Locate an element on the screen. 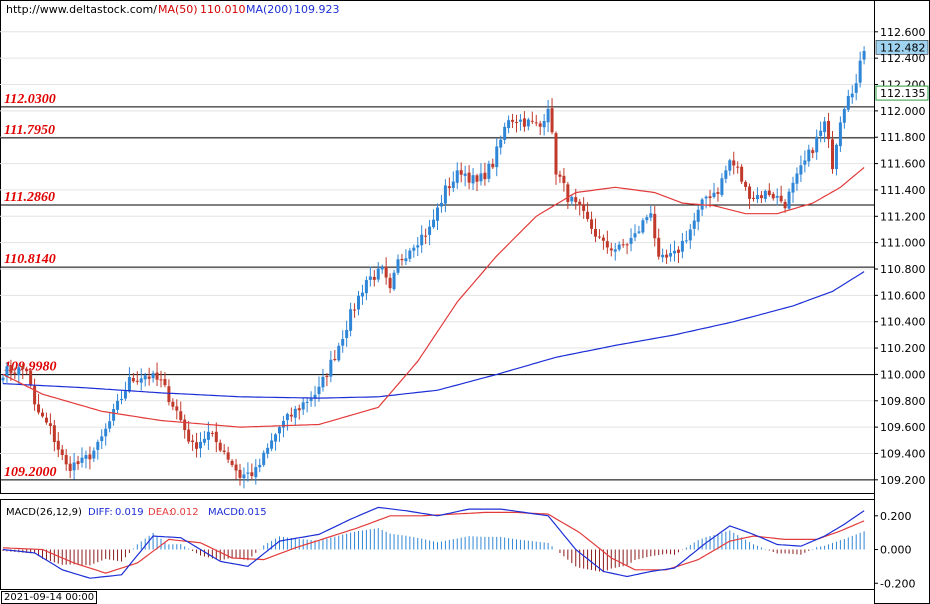 The width and height of the screenshot is (930, 604). ma50-label: MA(50) is located at coordinates (178, 9).